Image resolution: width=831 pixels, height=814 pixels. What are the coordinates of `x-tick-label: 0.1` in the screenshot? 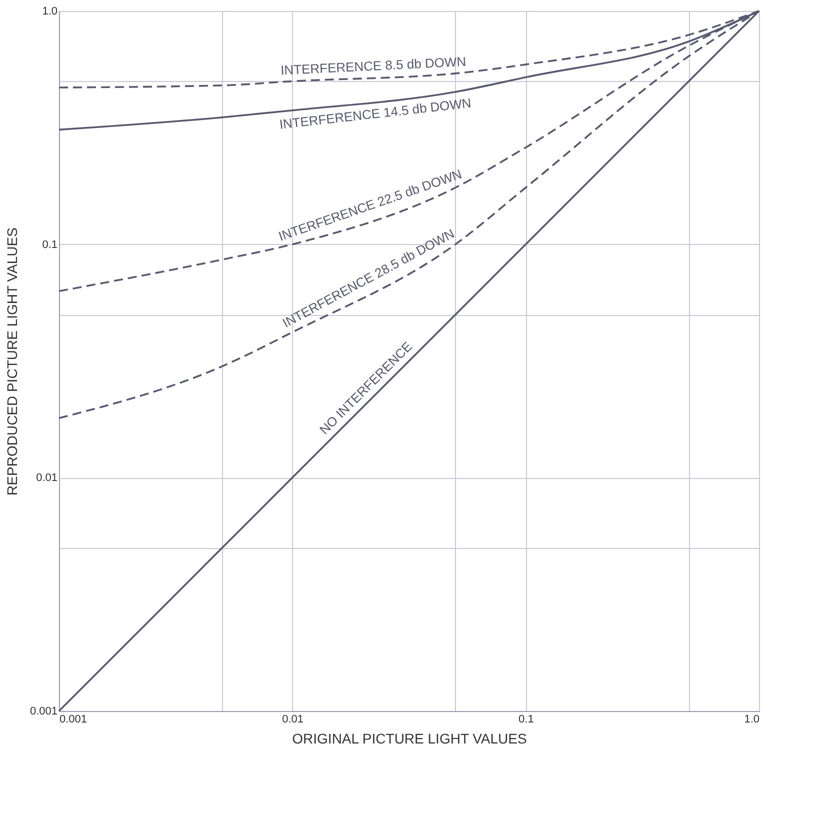 It's located at (526, 720).